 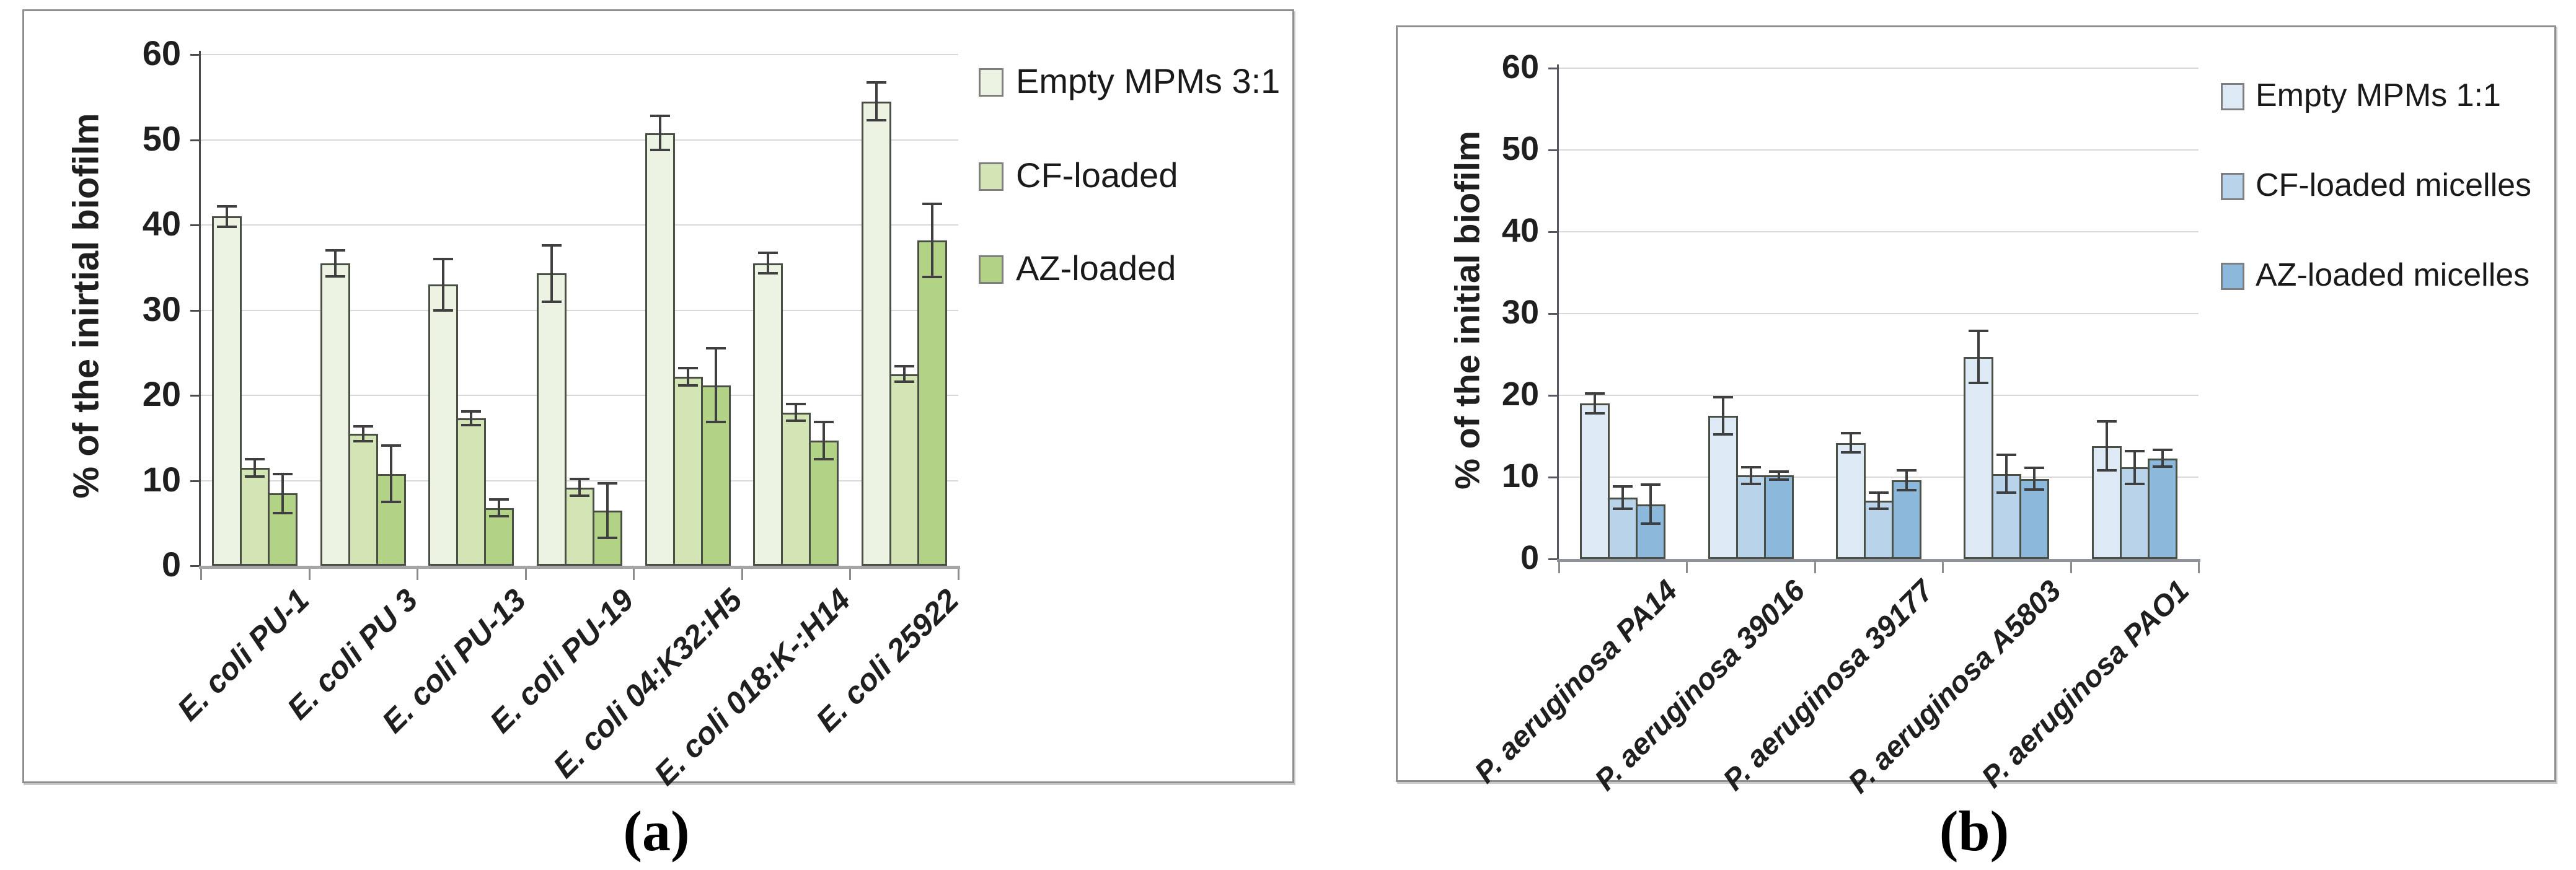 I want to click on y-axis-title: % of the inirtial biofilm, so click(x=86, y=306).